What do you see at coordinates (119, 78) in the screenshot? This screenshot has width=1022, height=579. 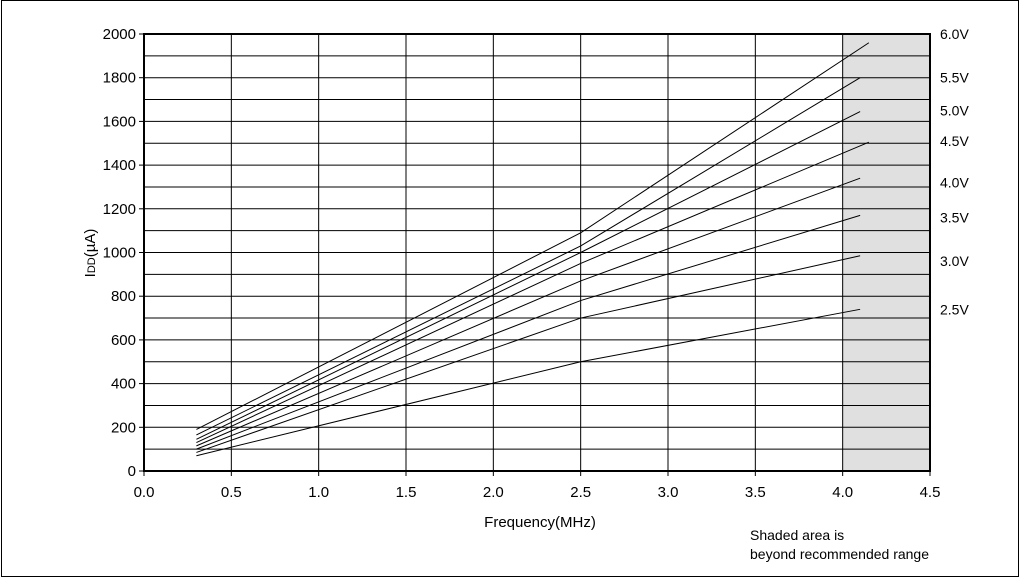 I see `y-tick-label: 1800` at bounding box center [119, 78].